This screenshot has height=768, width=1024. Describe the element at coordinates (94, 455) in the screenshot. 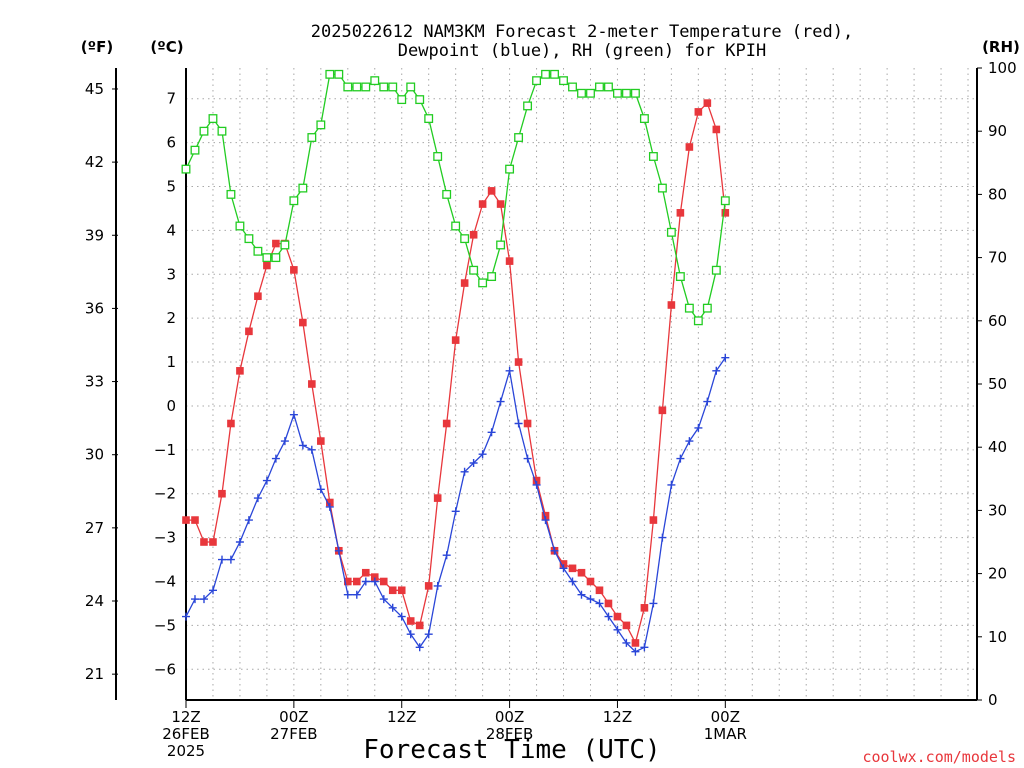

I see `fahrenheit-tick-label: 30` at that location.